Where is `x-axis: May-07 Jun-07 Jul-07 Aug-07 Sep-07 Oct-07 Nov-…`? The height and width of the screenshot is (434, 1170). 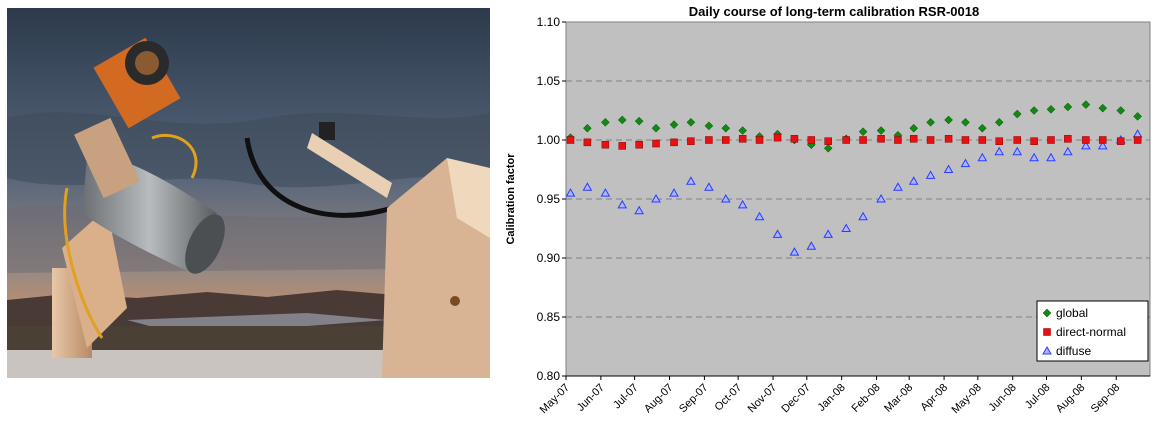 x-axis: May-07 Jun-07 Jul-07 Aug-07 Sep-07 Oct-07 Nov-… is located at coordinates (844, 396).